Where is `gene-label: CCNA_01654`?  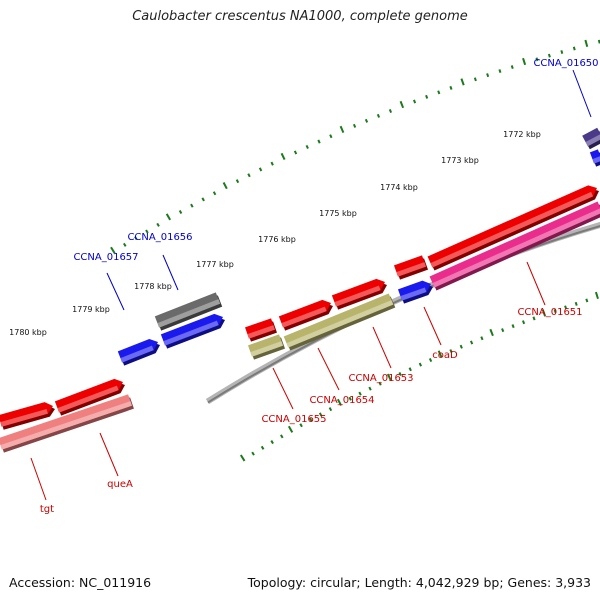
gene-label: CCNA_01654 is located at coordinates (341, 400).